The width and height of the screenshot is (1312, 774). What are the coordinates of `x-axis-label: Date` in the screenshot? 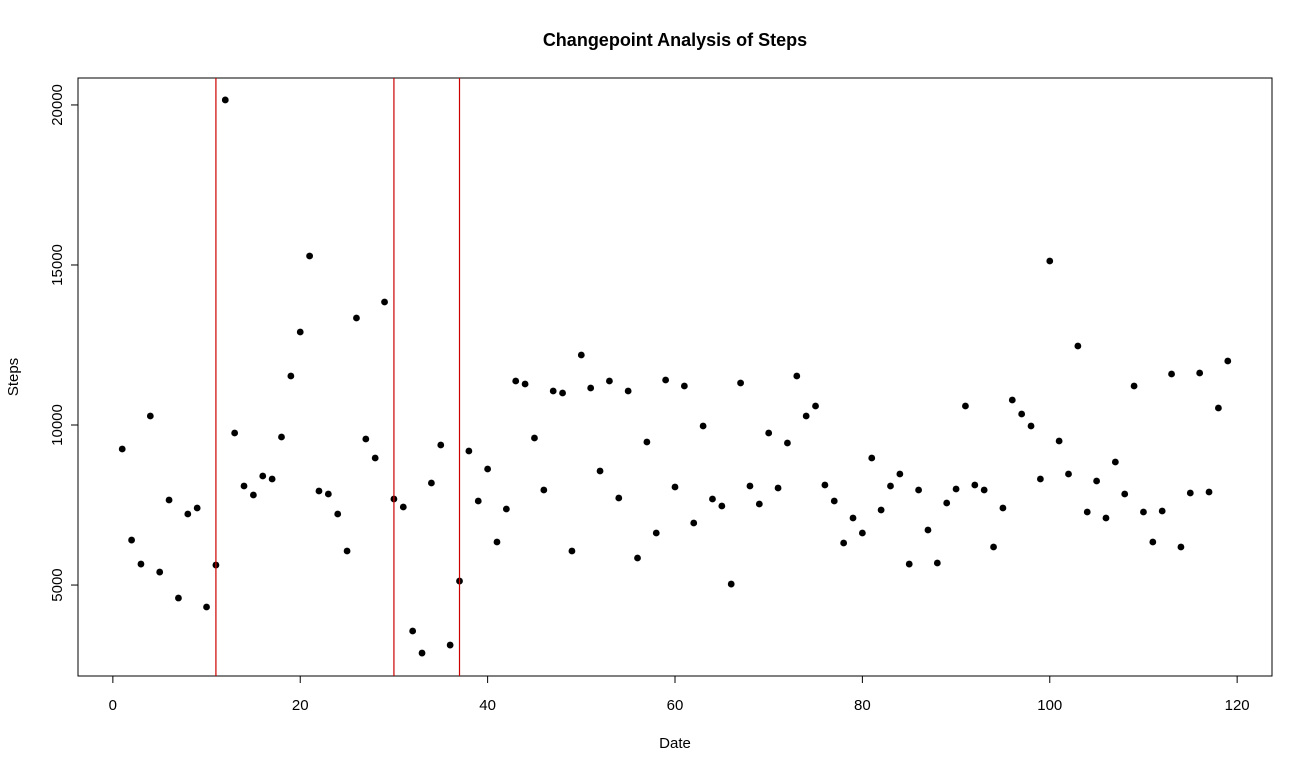 It's located at (675, 743).